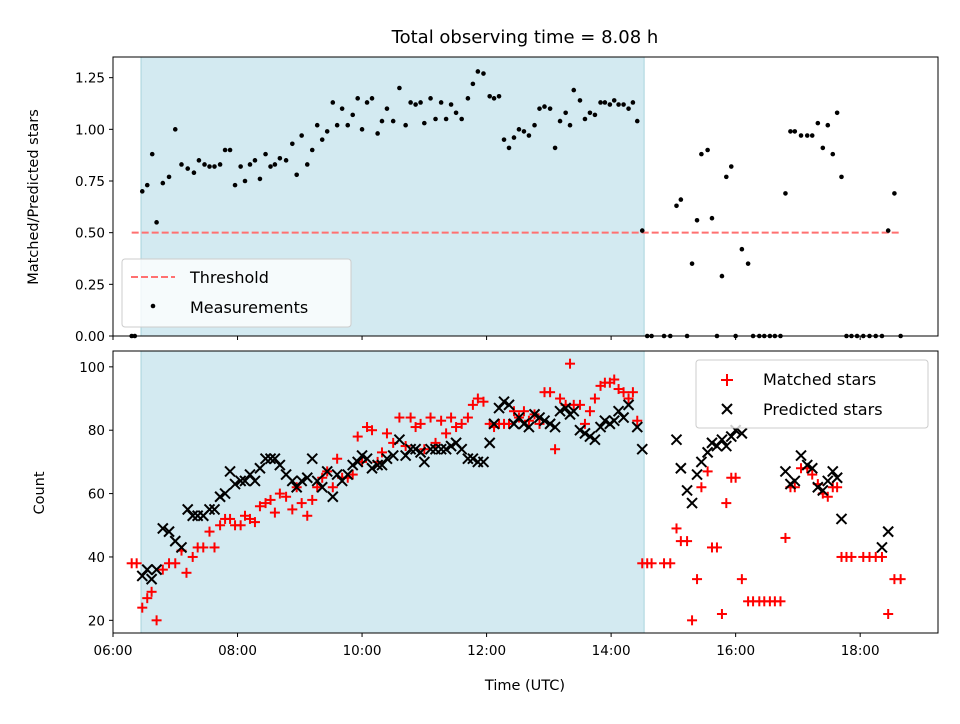 The image size is (960, 724). What do you see at coordinates (92, 368) in the screenshot?
I see `y-tick-label: 100` at bounding box center [92, 368].